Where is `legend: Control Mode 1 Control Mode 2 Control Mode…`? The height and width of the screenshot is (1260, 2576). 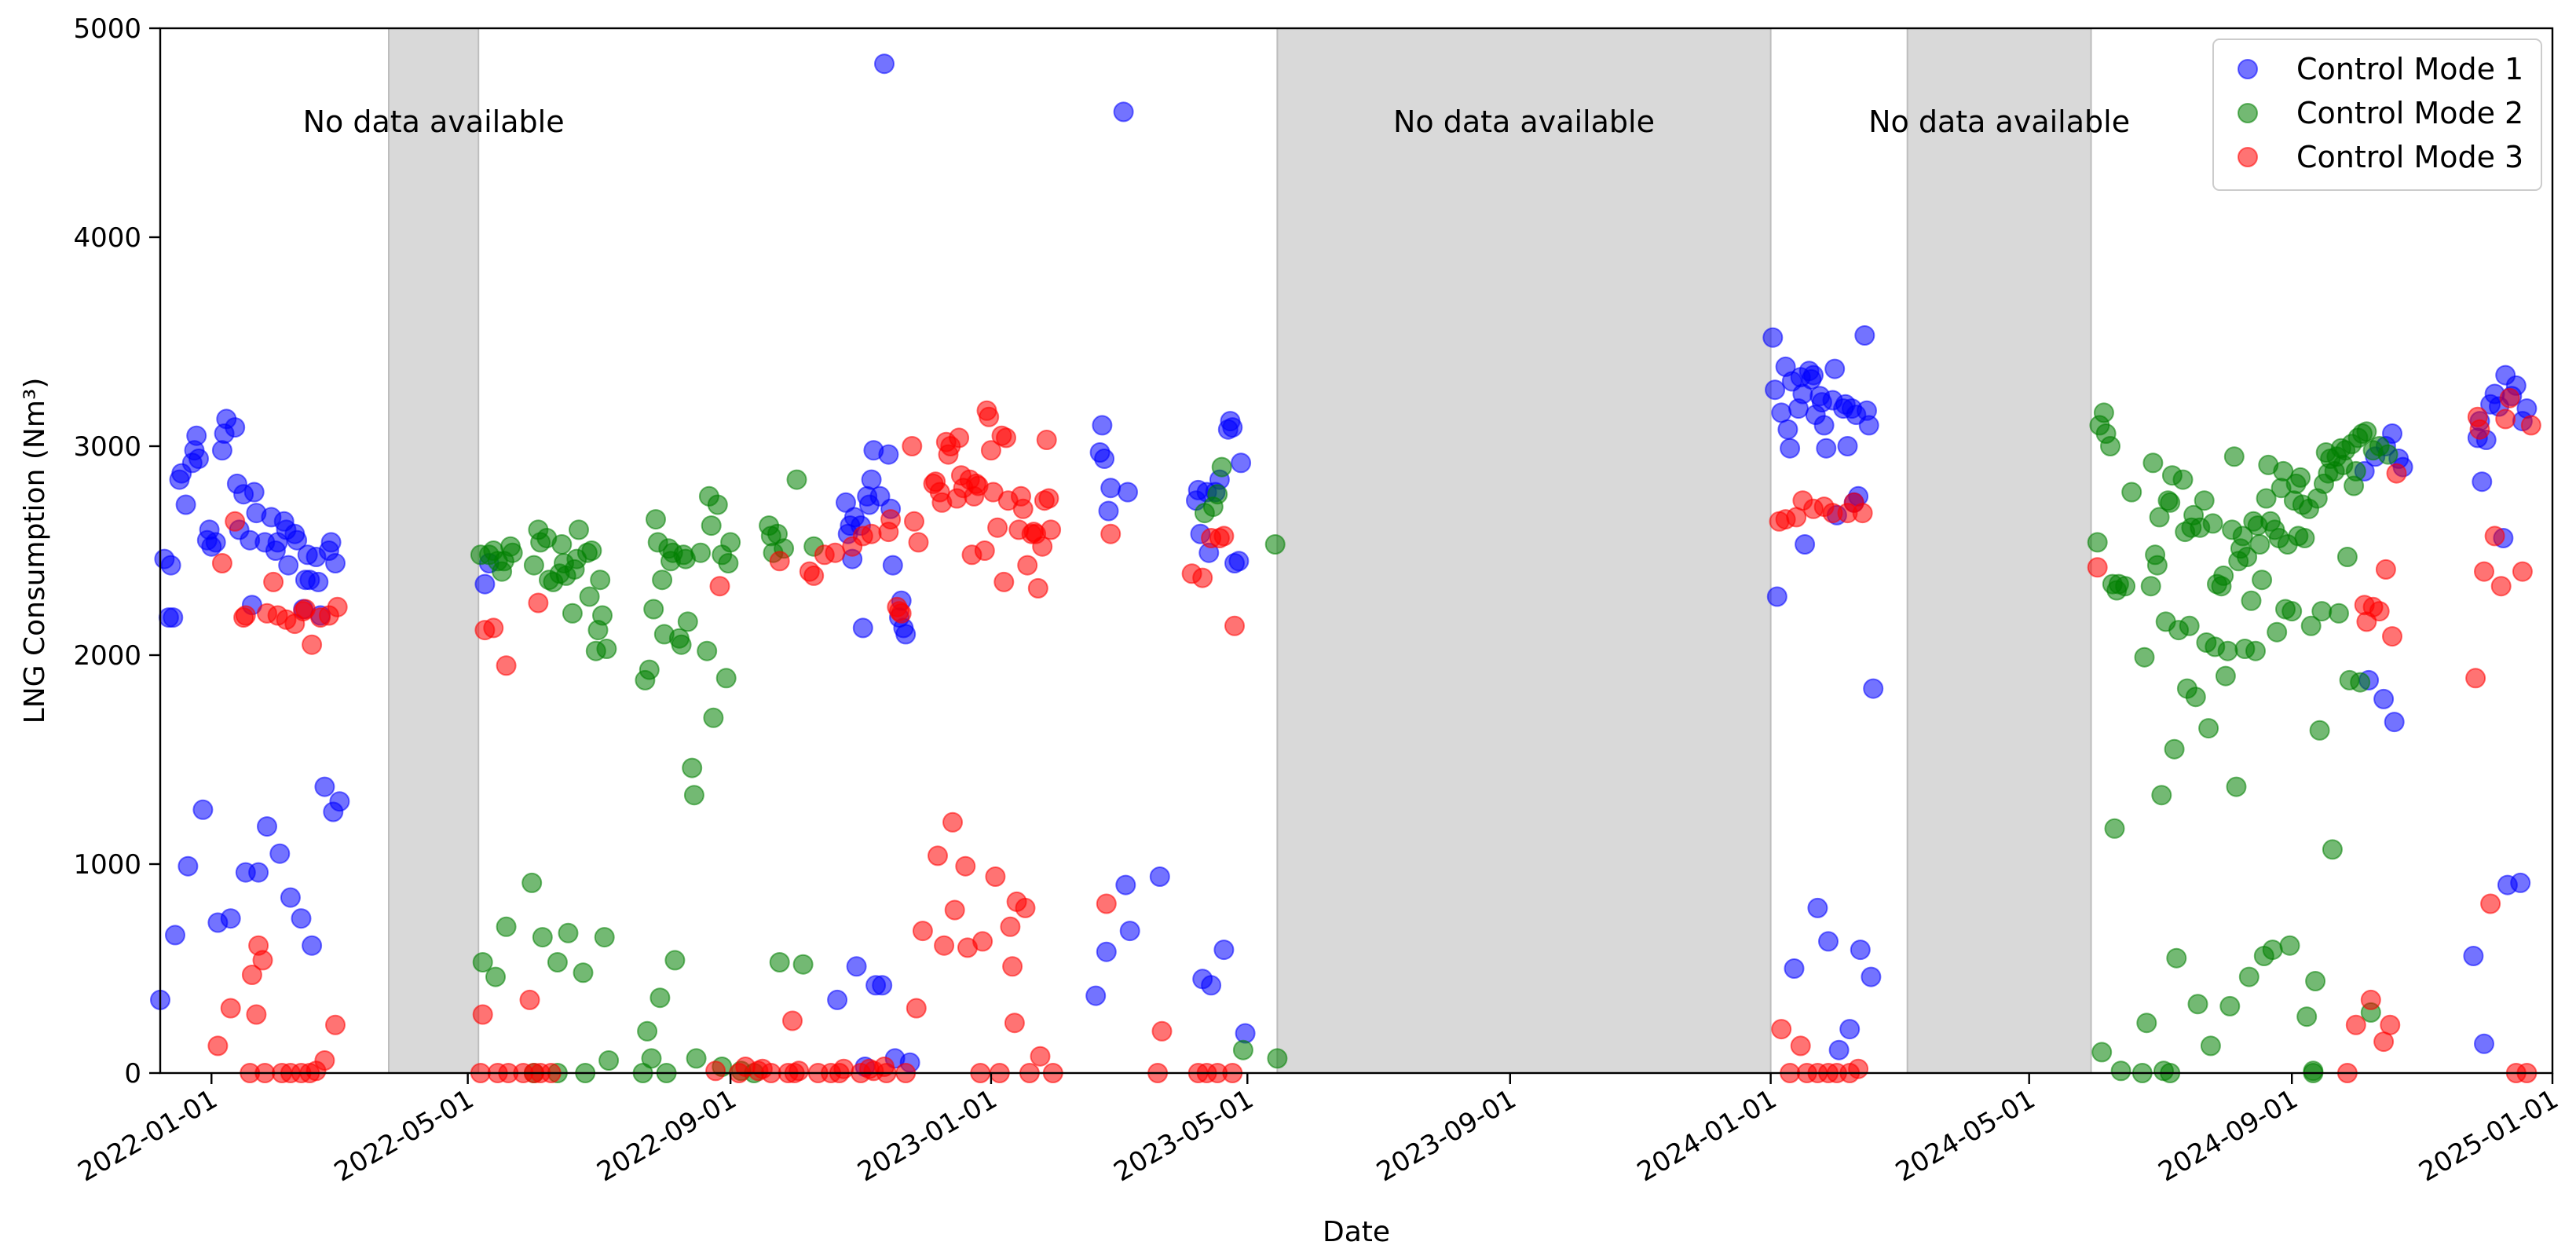 legend: Control Mode 1 Control Mode 2 Control Mode… is located at coordinates (2377, 114).